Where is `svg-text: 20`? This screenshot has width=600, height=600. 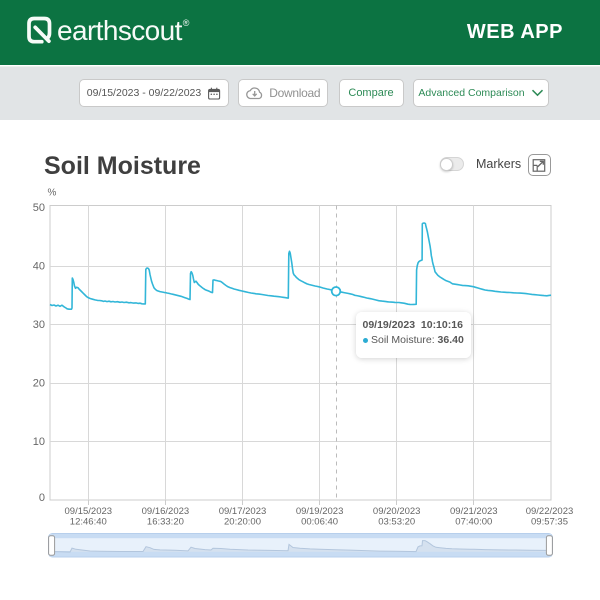 svg-text: 20 is located at coordinates (39, 384).